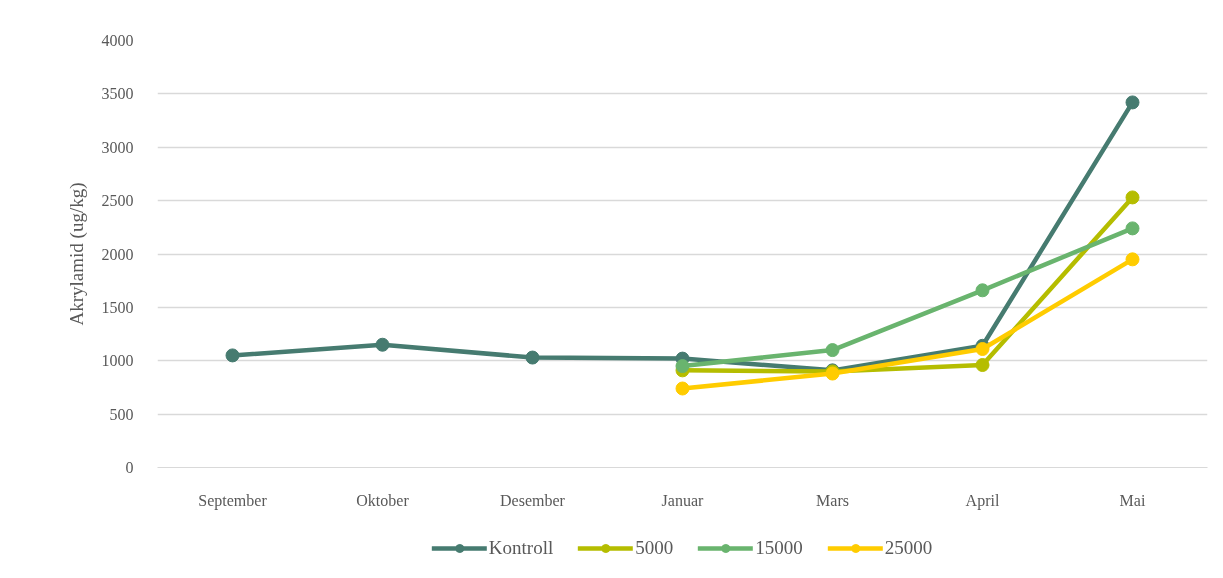 This screenshot has height=578, width=1223. I want to click on y-tick-label: 4000, so click(117, 40).